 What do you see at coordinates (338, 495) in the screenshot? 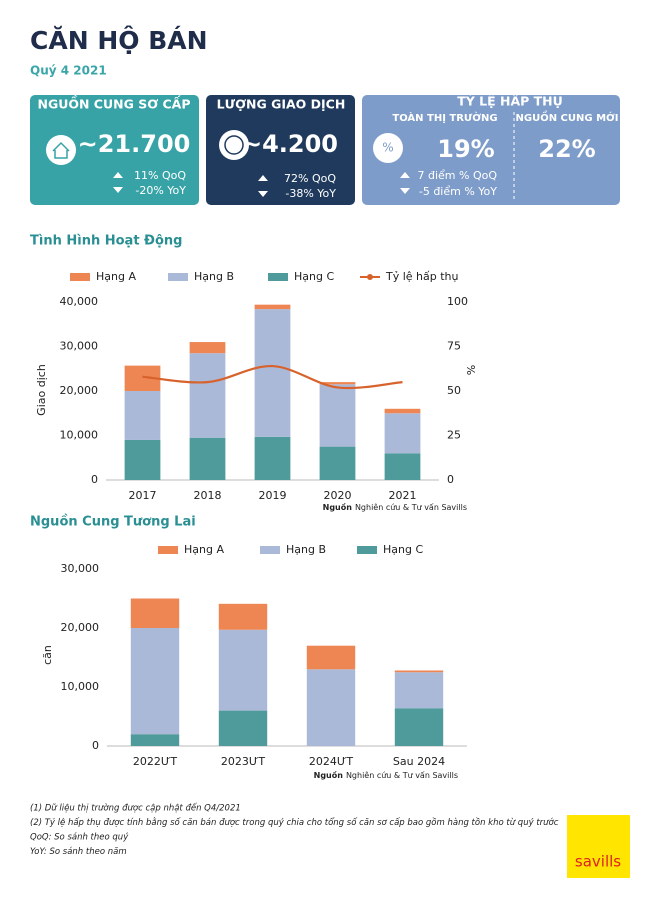
I see `x-tick-label: 2020` at bounding box center [338, 495].